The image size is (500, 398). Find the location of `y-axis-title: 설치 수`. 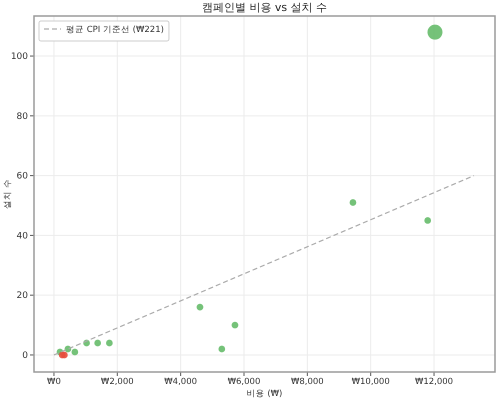

y-axis-title: 설치 수 is located at coordinates (8, 194).